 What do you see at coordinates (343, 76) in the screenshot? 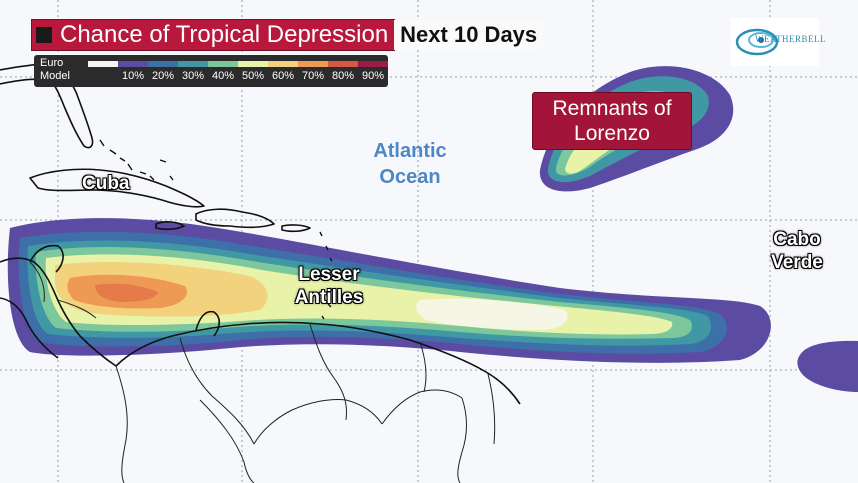
I see `legend-tick-8: 80%` at bounding box center [343, 76].